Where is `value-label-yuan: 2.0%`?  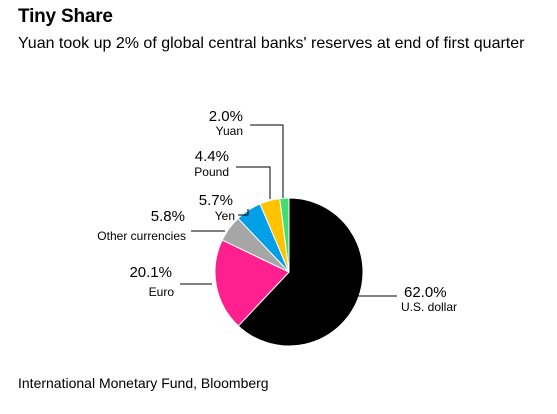
value-label-yuan: 2.0% is located at coordinates (226, 116).